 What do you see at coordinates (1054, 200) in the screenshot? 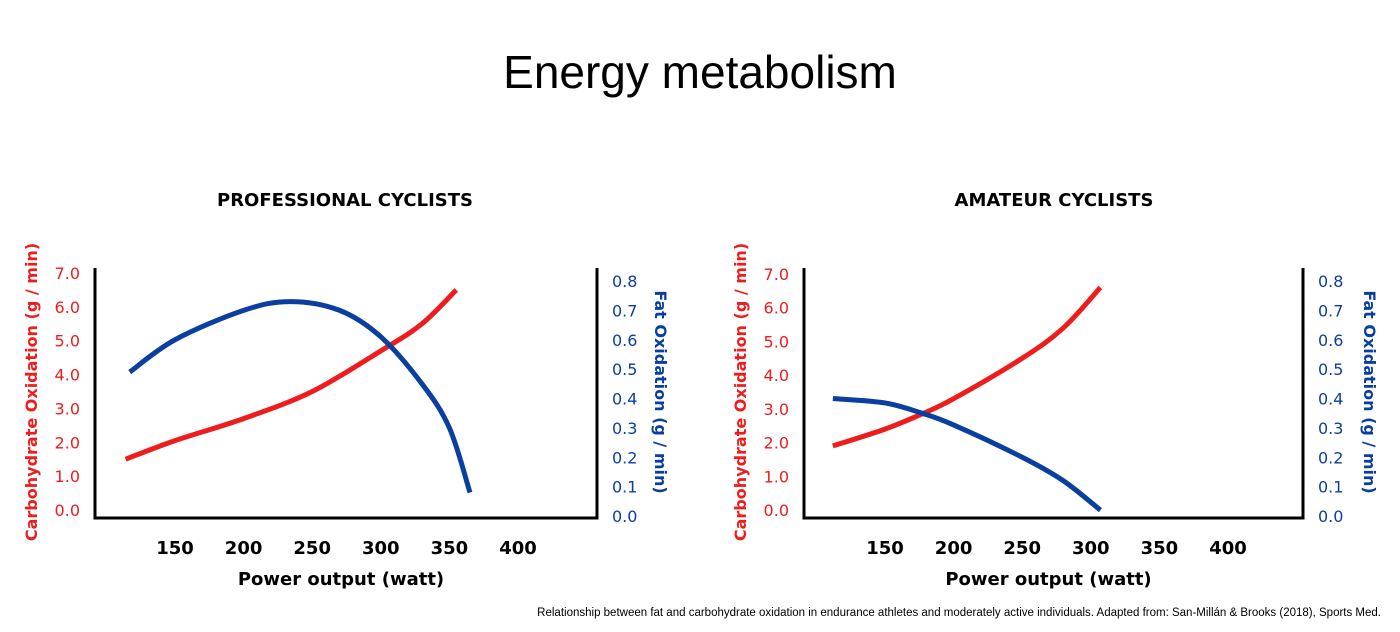
I see `chart-title: AMATEUR CYCLISTS` at bounding box center [1054, 200].